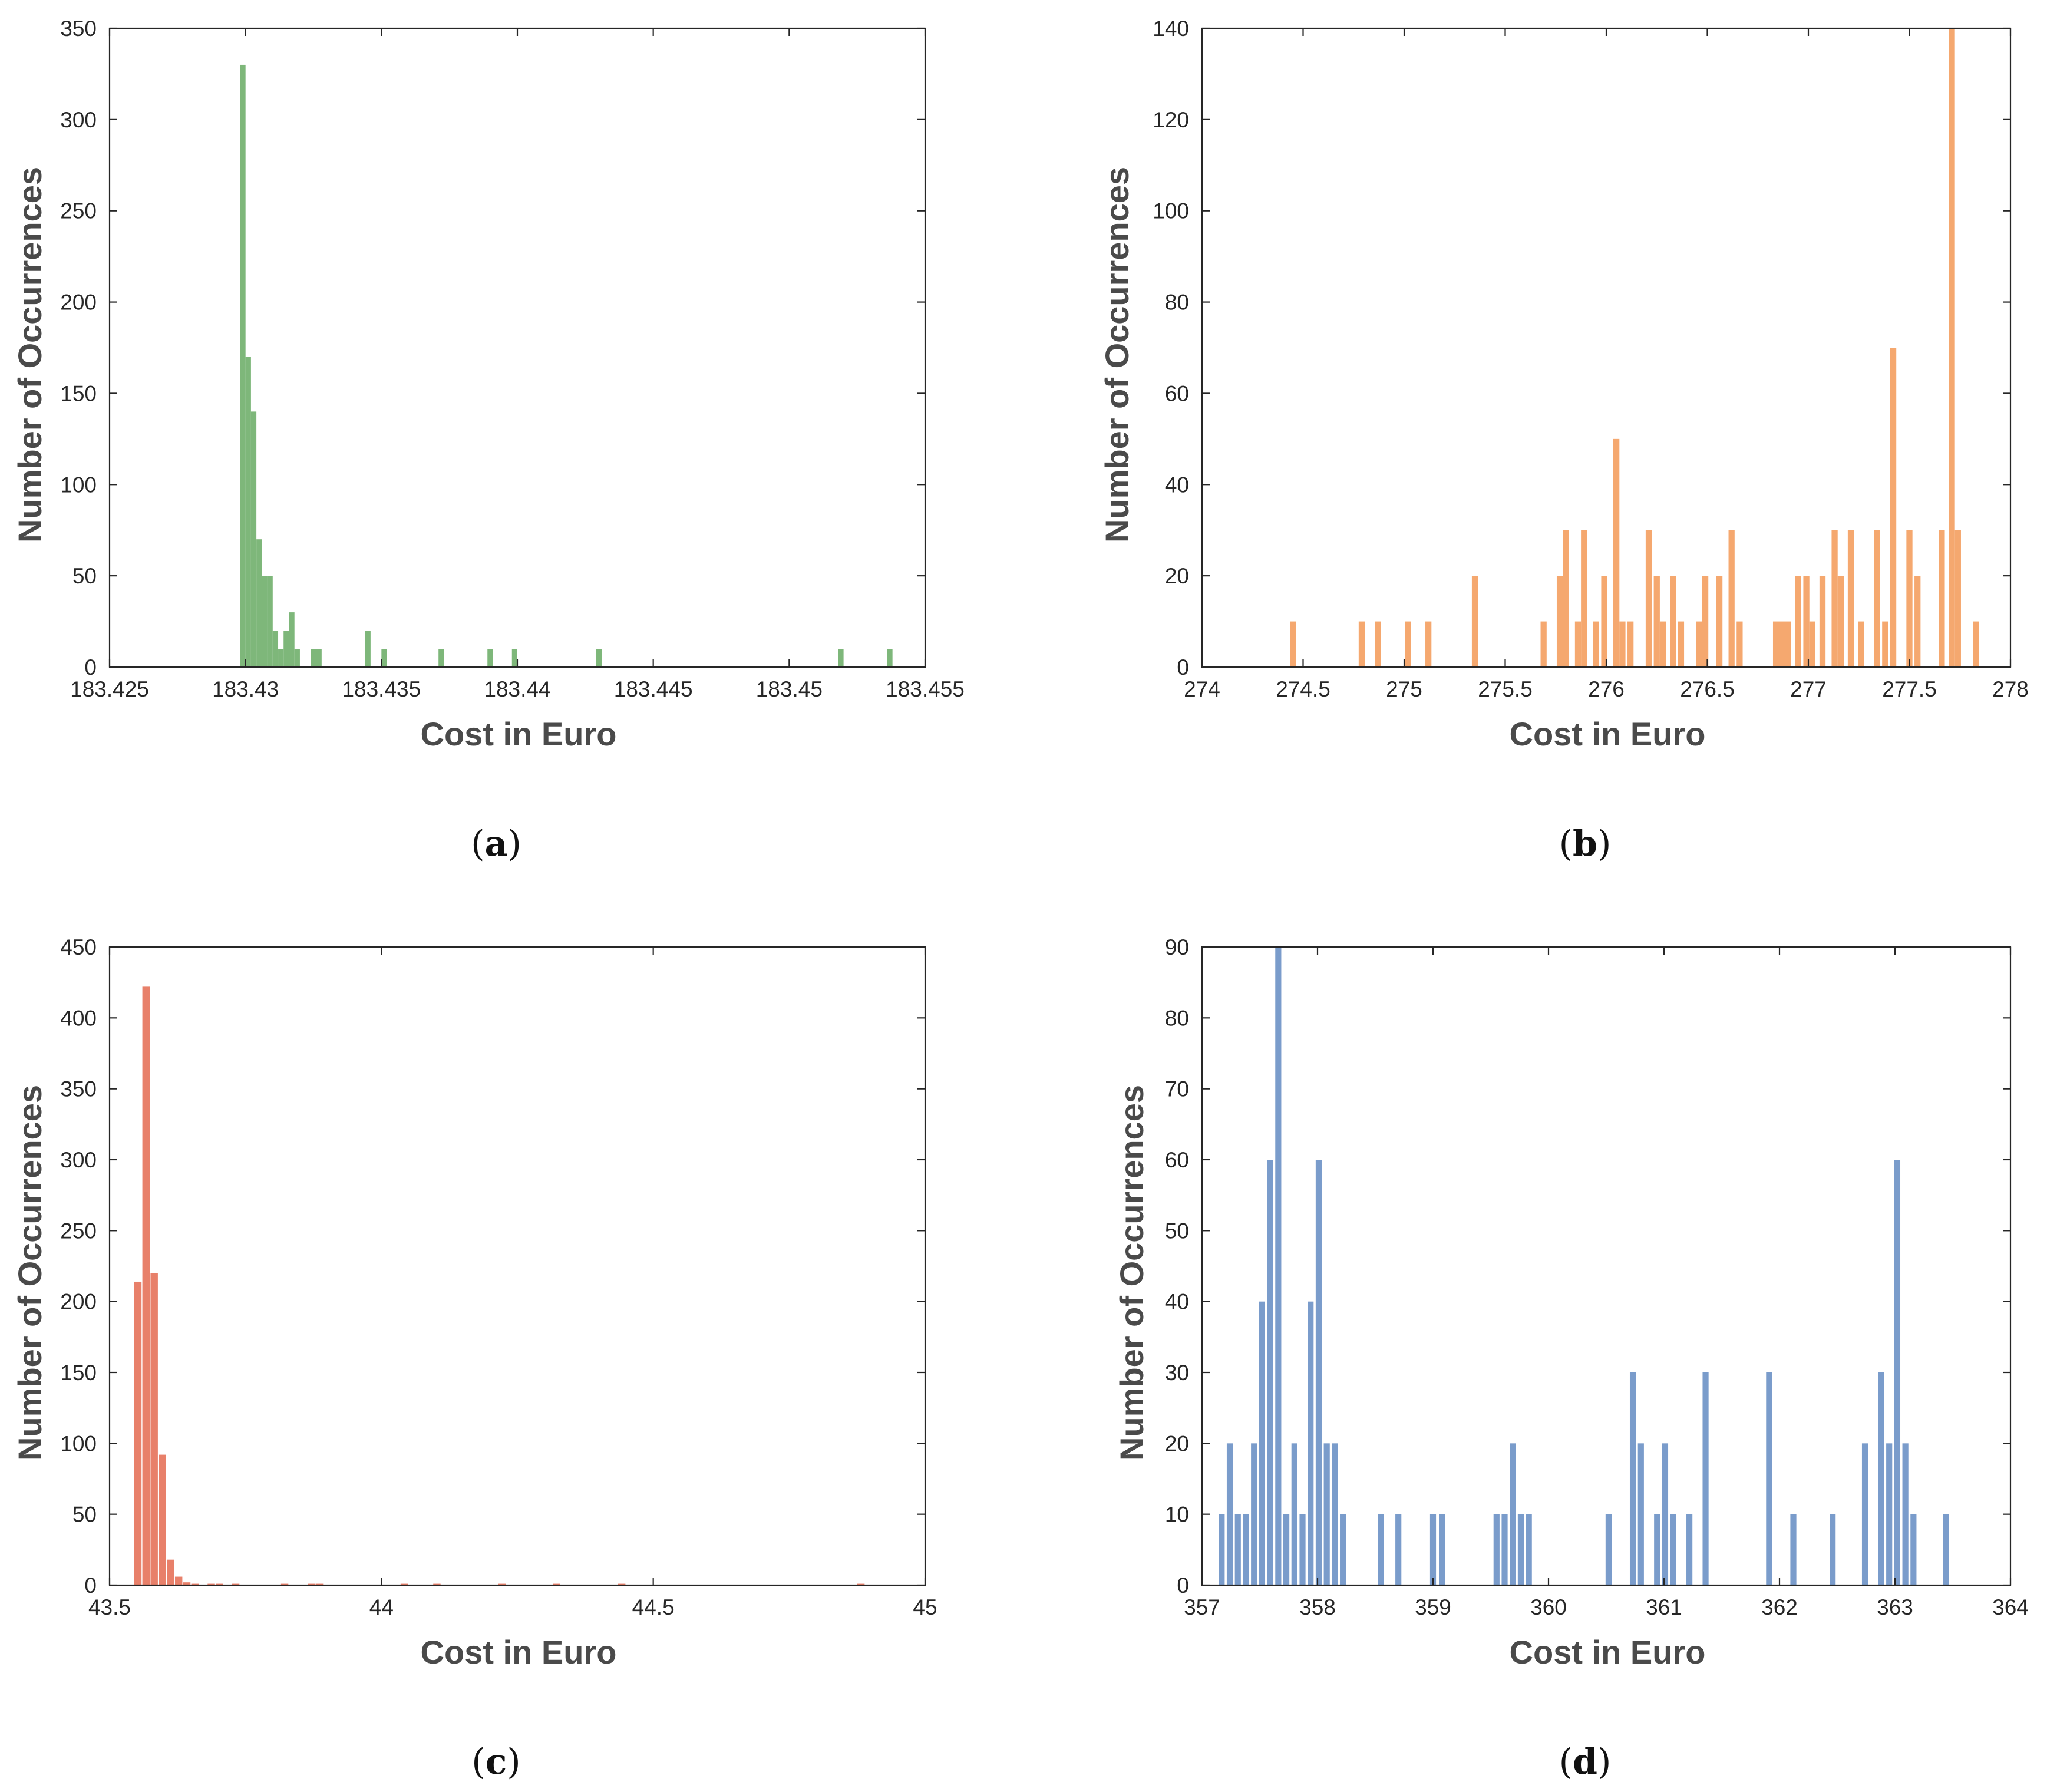 This screenshot has height=1792, width=2047. Describe the element at coordinates (29, 1273) in the screenshot. I see `y-axis-label-c: Number of Occurrences` at that location.